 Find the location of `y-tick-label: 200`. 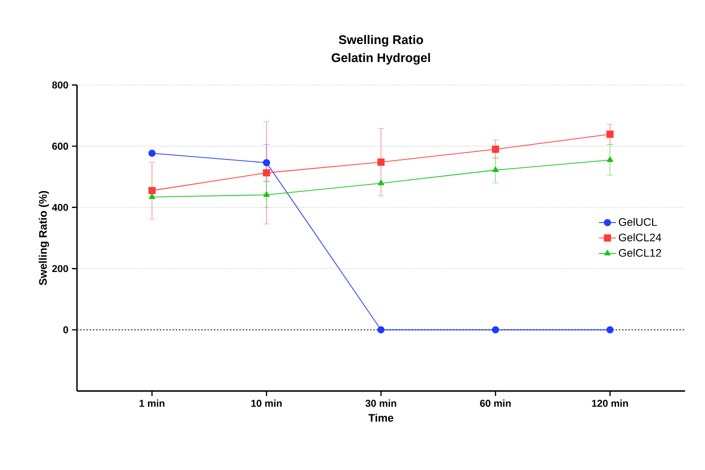

y-tick-label: 200 is located at coordinates (60, 268).